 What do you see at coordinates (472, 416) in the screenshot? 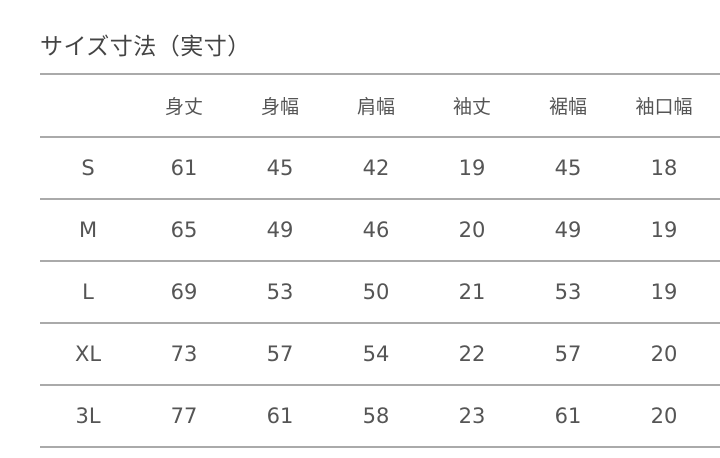
I see `table-cell: 23` at bounding box center [472, 416].